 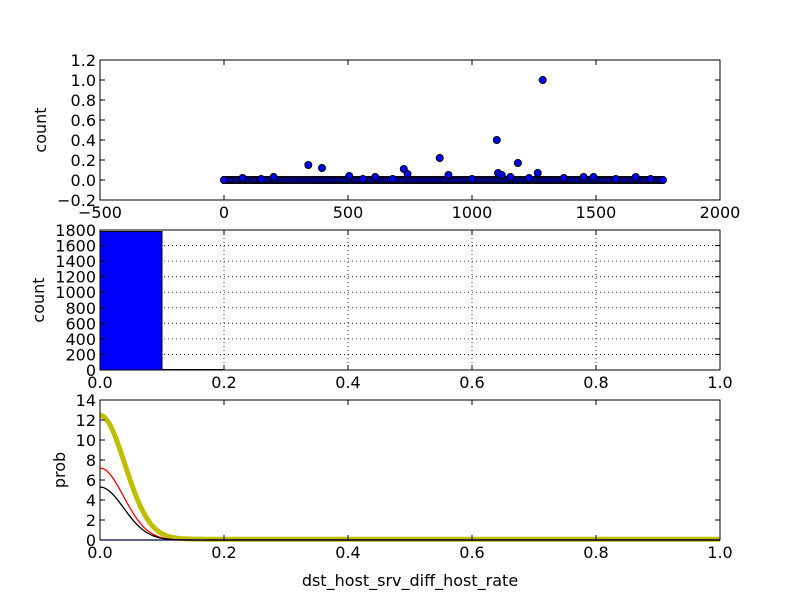 I want to click on scatter-x-tick-label: 2000, so click(x=720, y=212).